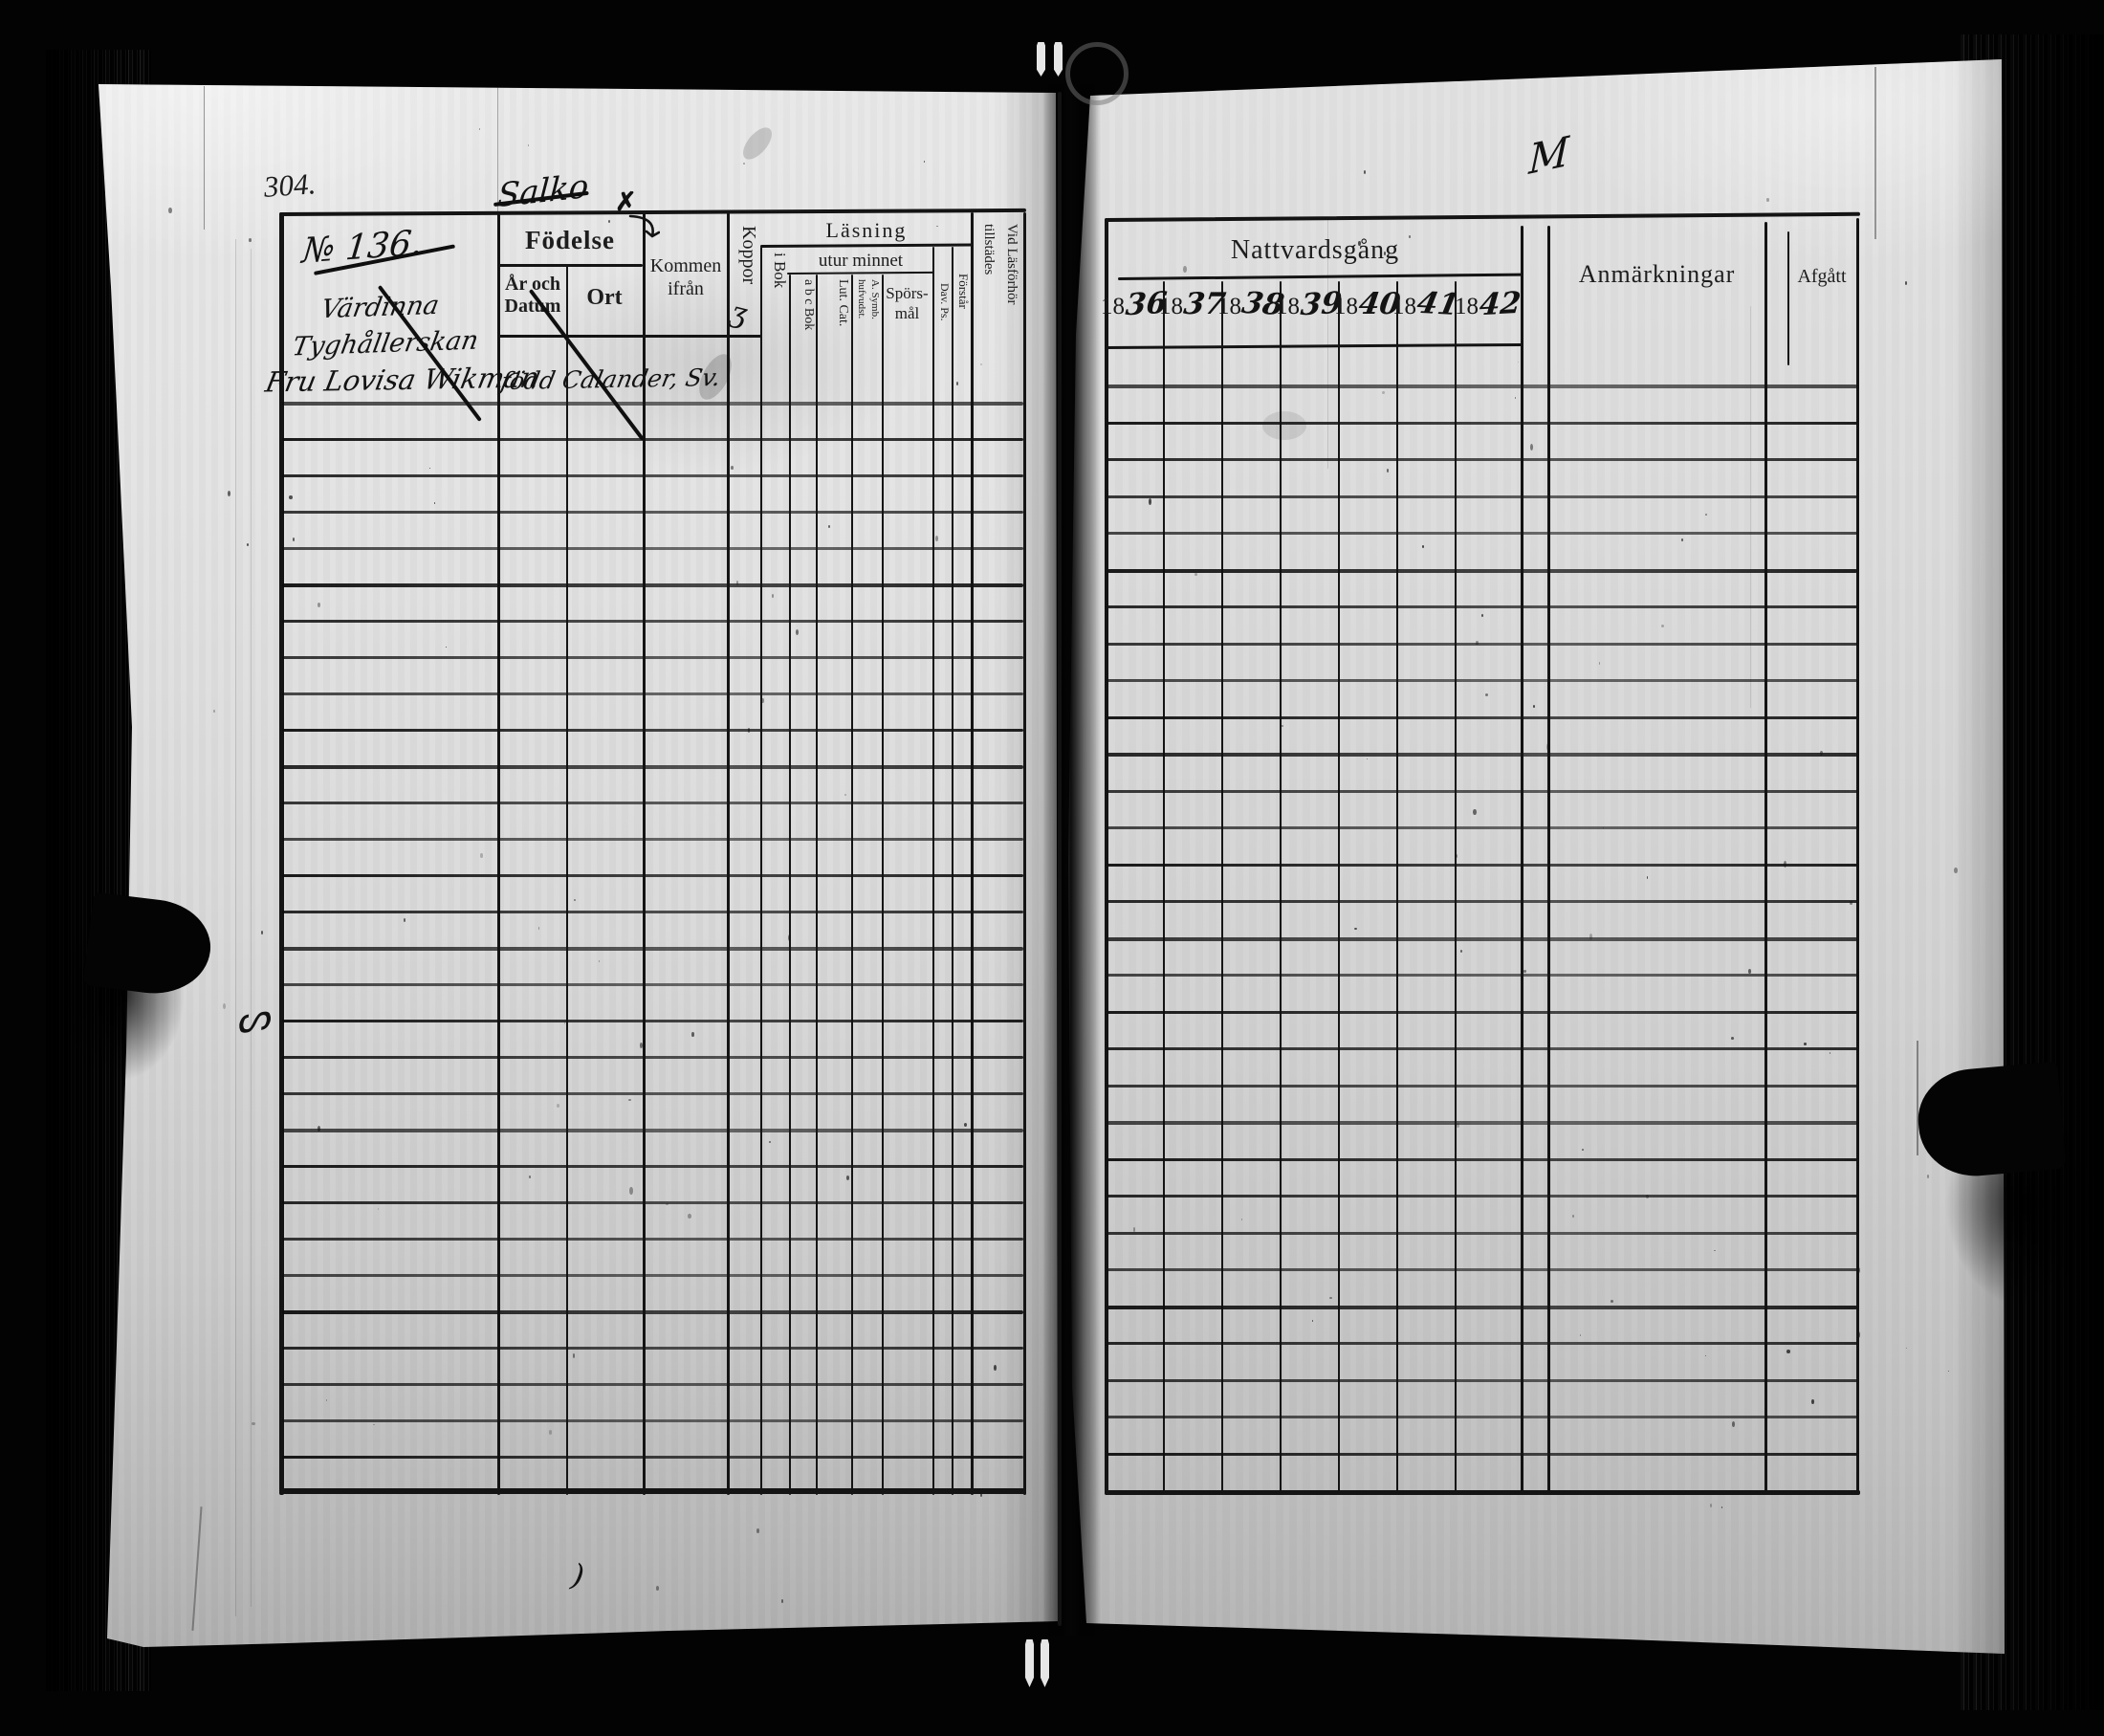 This screenshot has height=1736, width=2104. What do you see at coordinates (1657, 274) in the screenshot?
I see `column-anmarkningar: Anmärkningar` at bounding box center [1657, 274].